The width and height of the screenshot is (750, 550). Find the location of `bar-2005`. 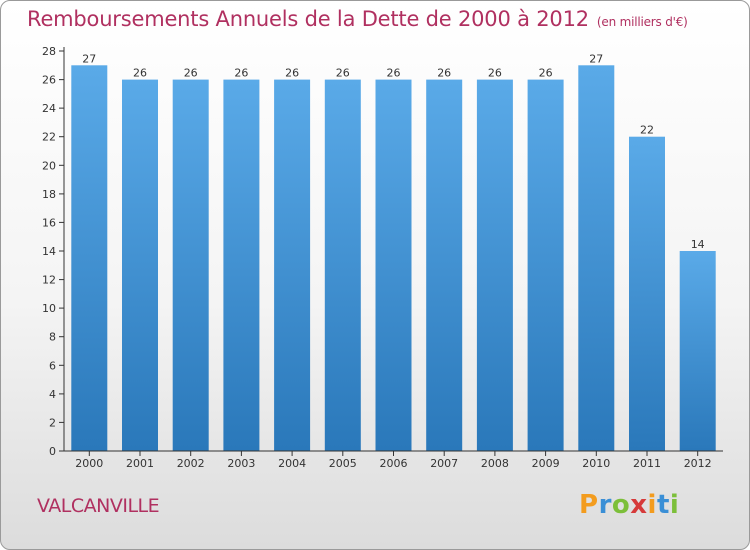

bar-2005 is located at coordinates (342, 265).